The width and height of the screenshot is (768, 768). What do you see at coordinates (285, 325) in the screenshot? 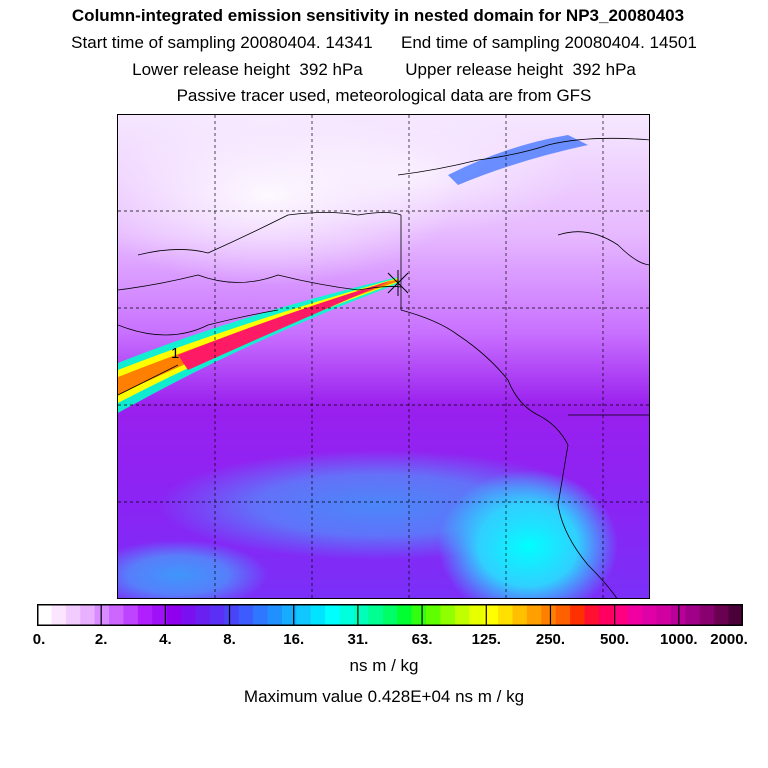
I see `plume-core` at bounding box center [285, 325].